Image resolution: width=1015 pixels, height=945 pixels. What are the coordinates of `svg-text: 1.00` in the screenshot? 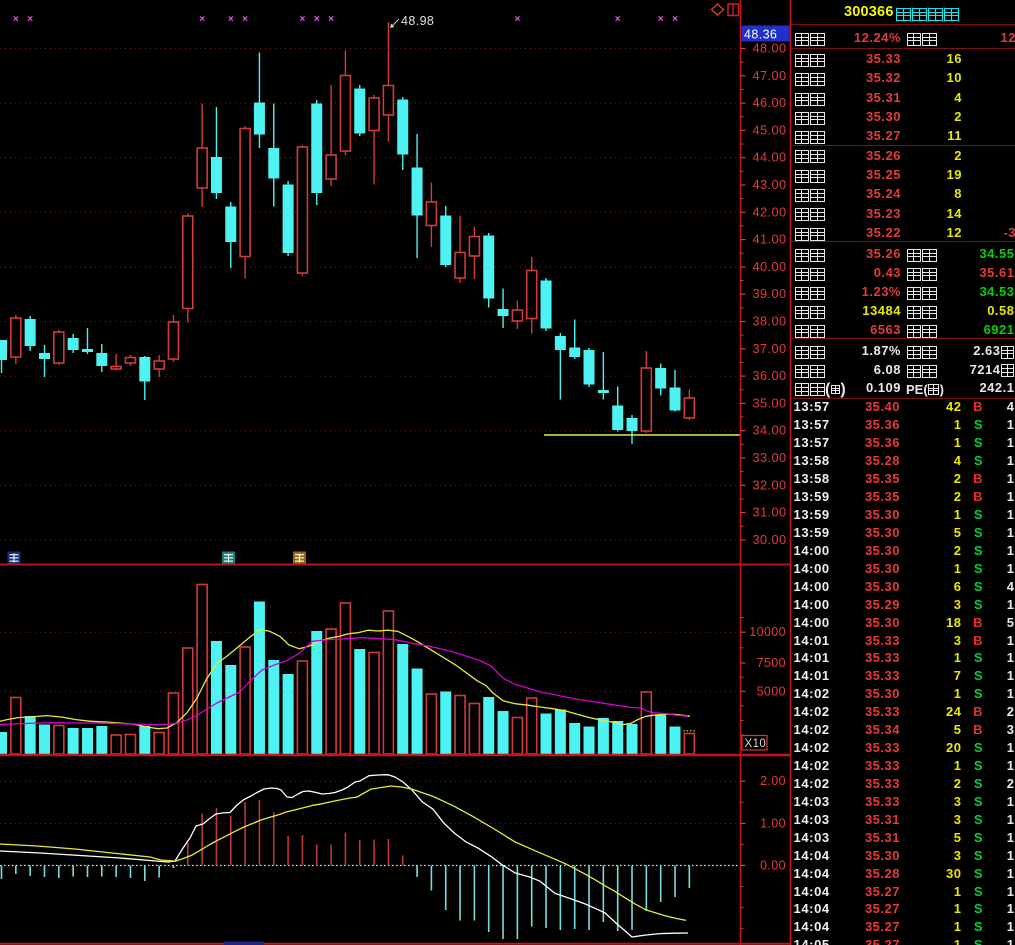 It's located at (773, 823).